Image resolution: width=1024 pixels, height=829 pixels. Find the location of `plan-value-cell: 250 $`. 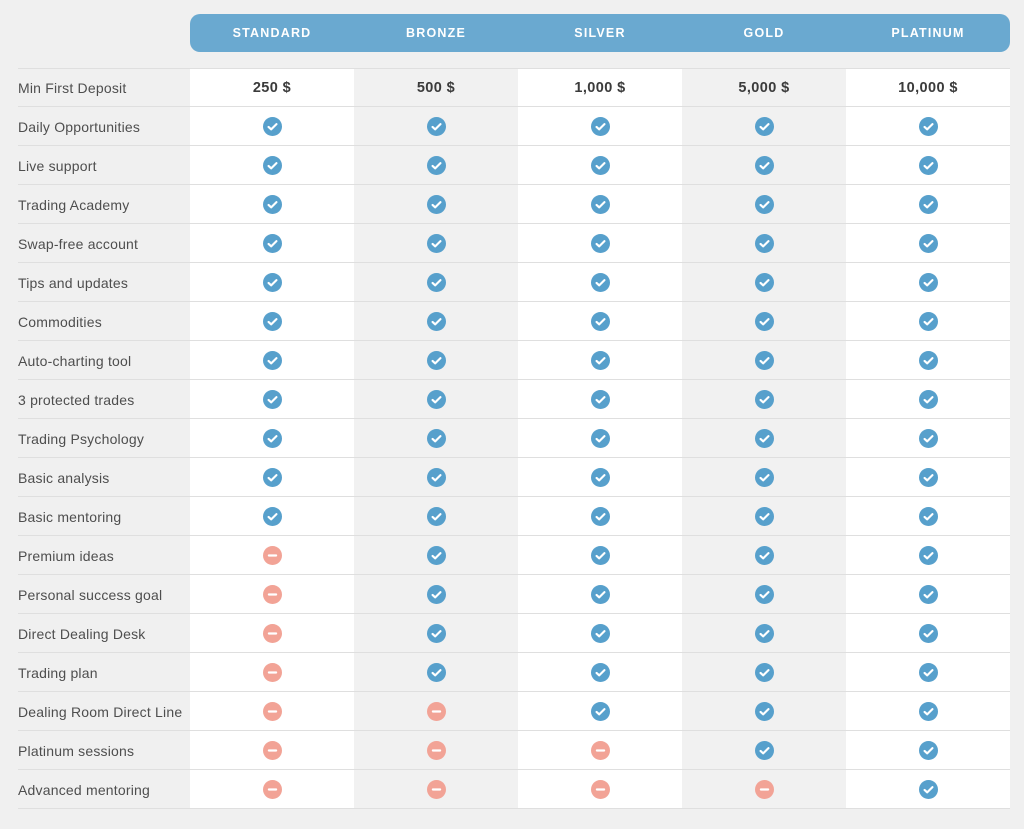

plan-value-cell: 250 $ is located at coordinates (272, 87).